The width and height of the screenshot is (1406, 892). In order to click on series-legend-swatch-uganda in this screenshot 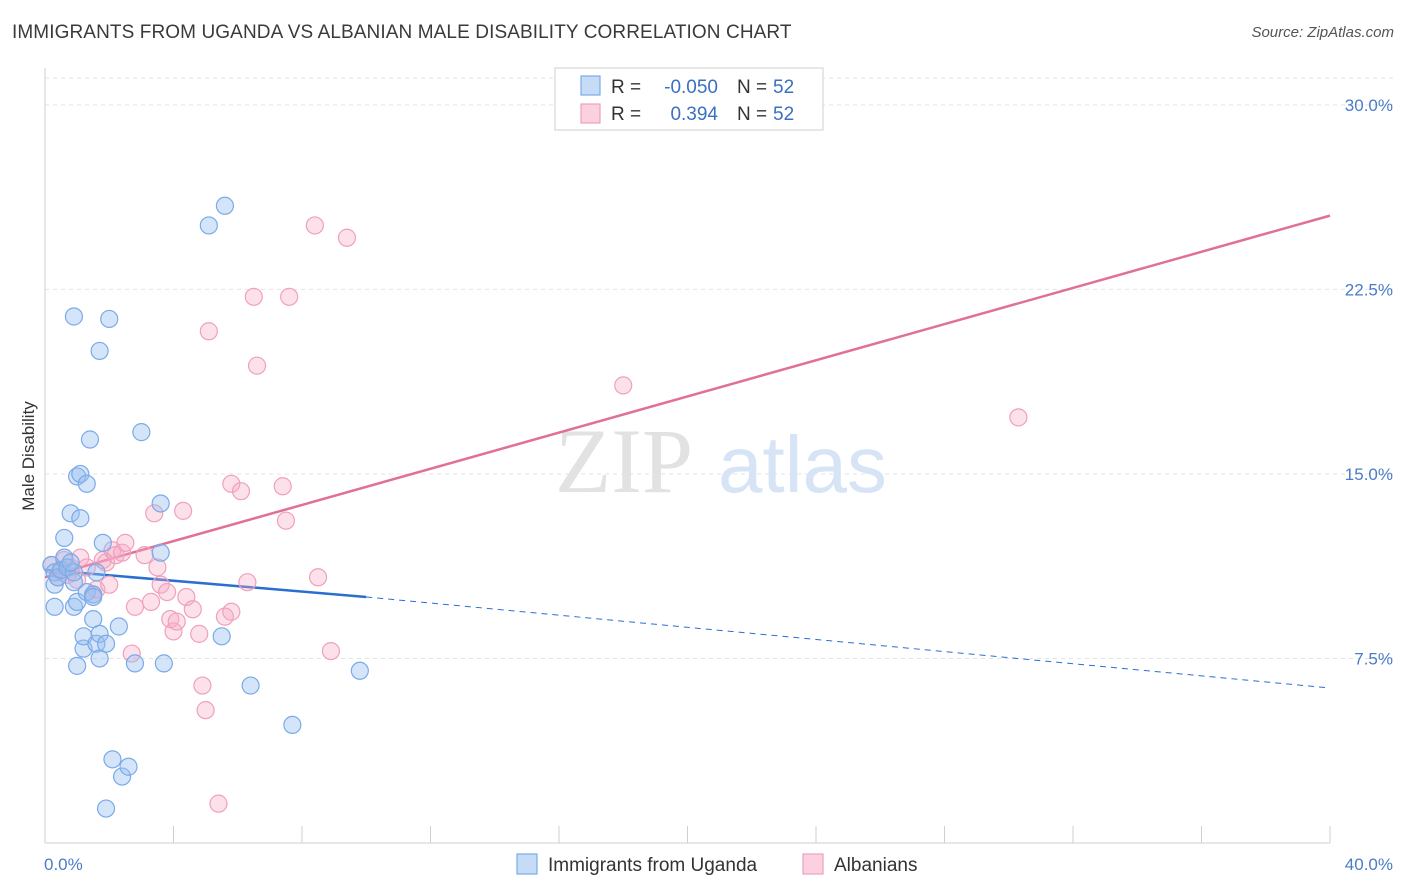, I will do `click(527, 864)`.